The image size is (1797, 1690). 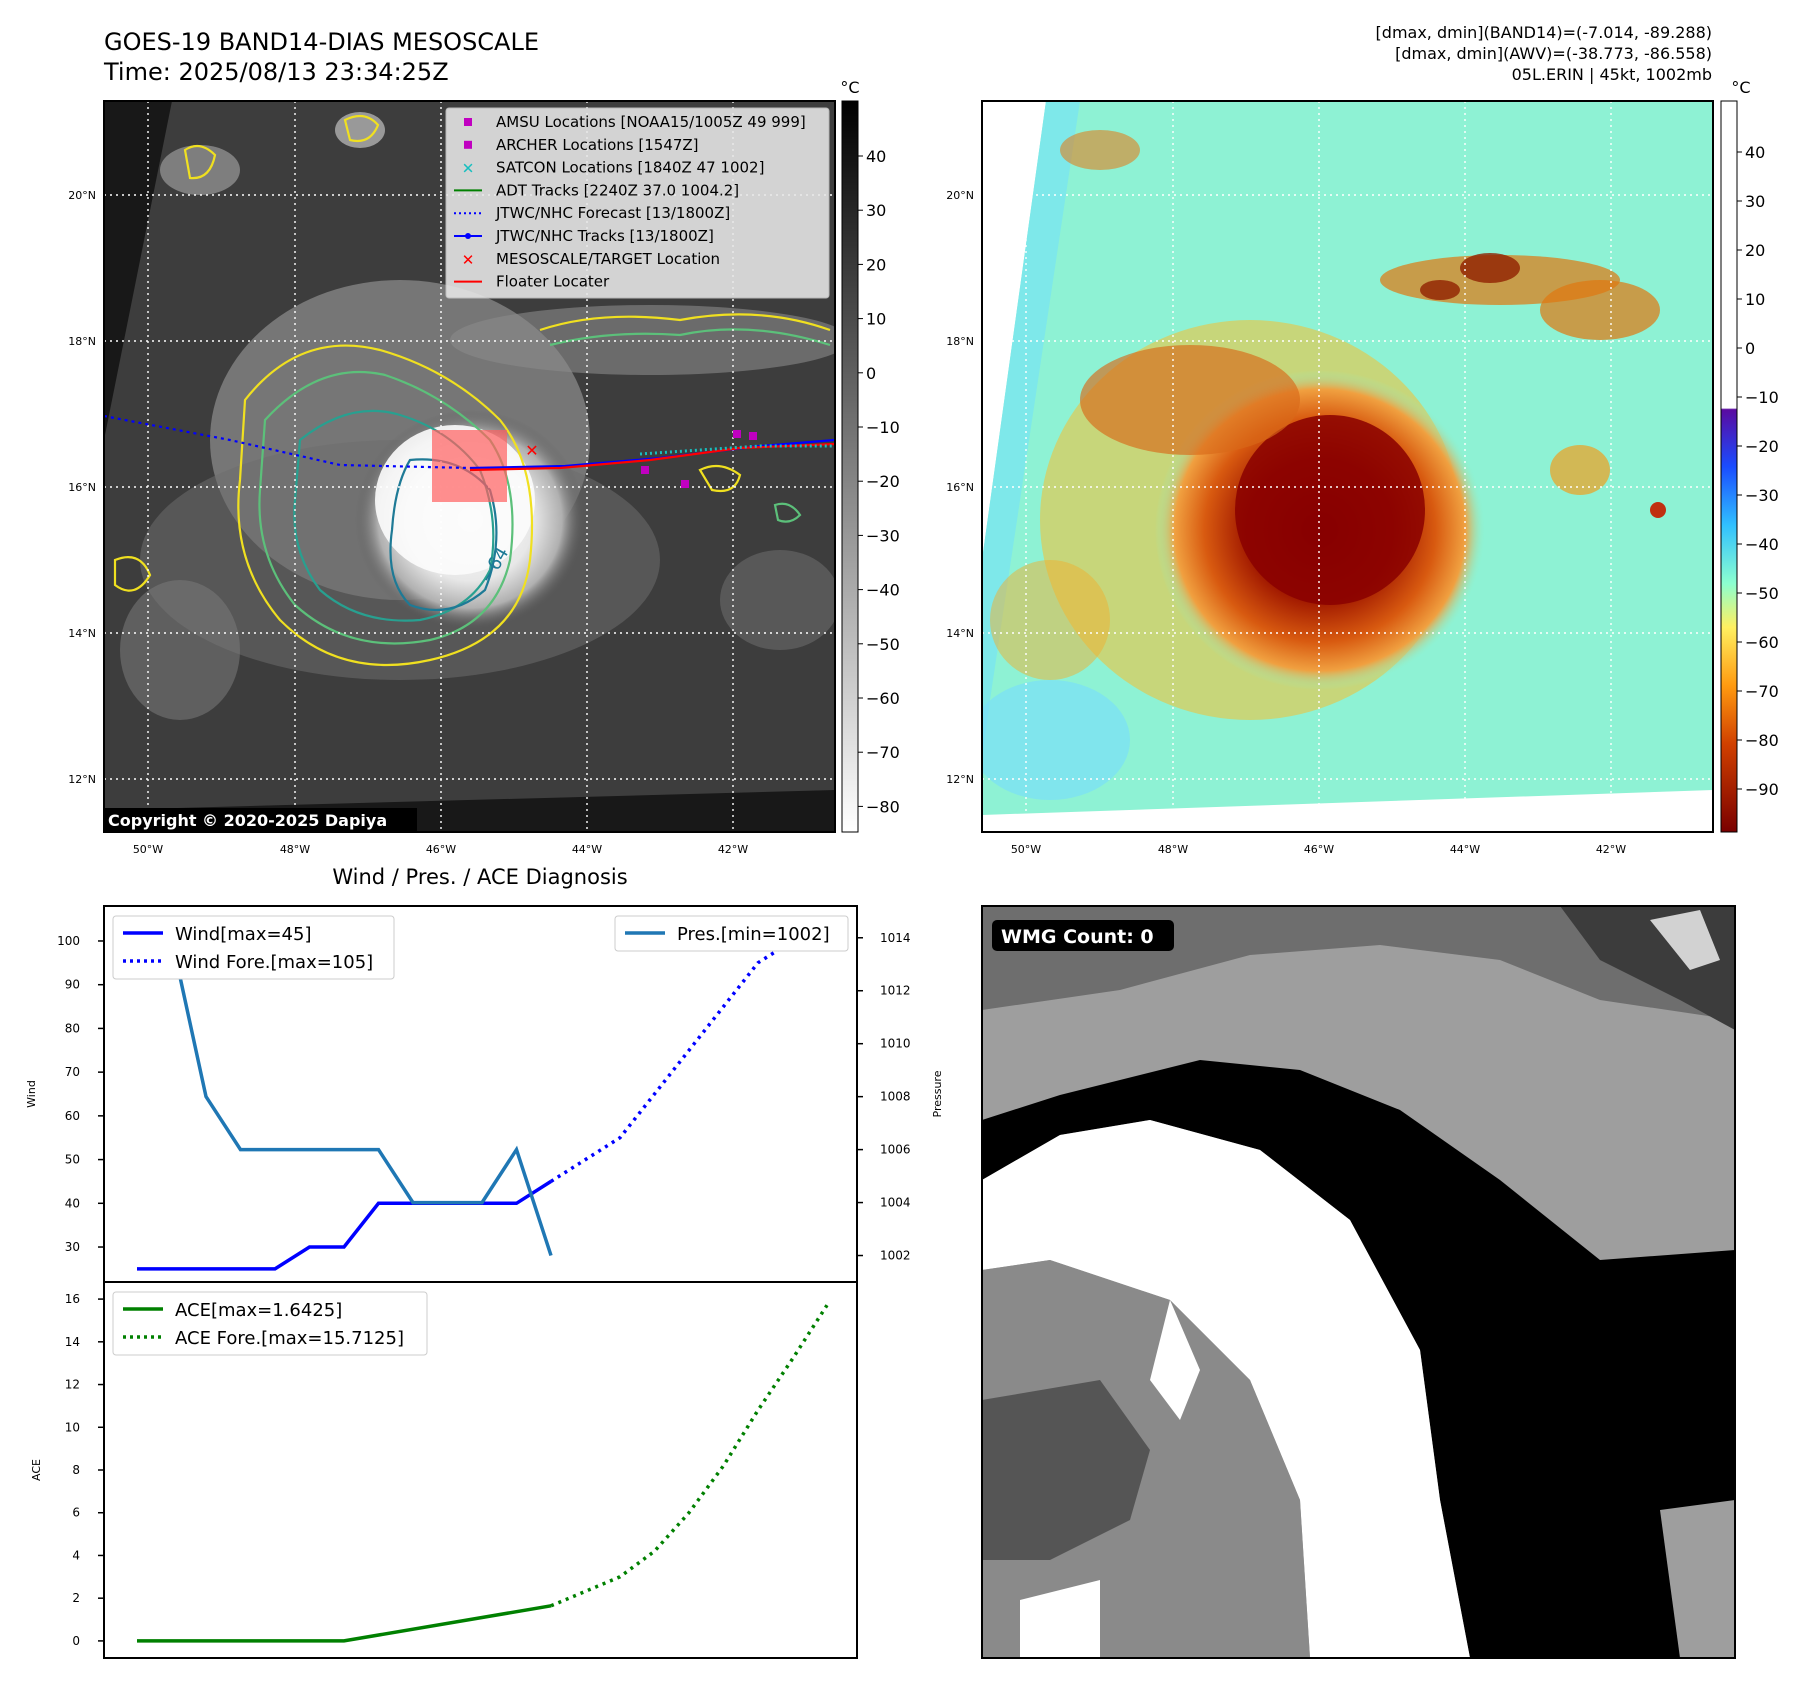 I want to click on y-tick-label: 6, so click(x=76, y=1513).